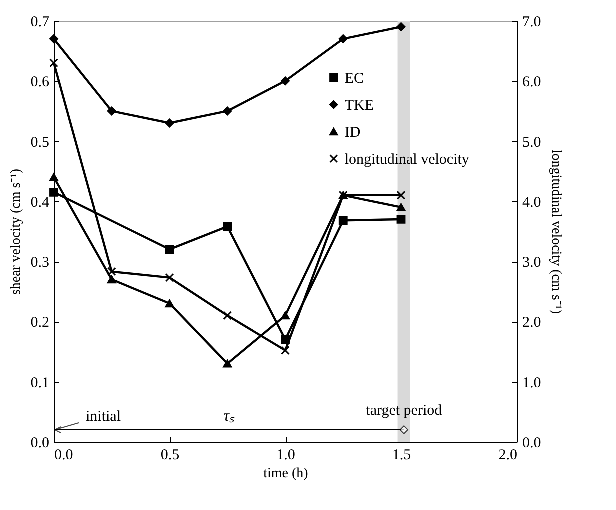 The height and width of the screenshot is (510, 616). What do you see at coordinates (64, 456) in the screenshot?
I see `x-tick-label: 0.0` at bounding box center [64, 456].